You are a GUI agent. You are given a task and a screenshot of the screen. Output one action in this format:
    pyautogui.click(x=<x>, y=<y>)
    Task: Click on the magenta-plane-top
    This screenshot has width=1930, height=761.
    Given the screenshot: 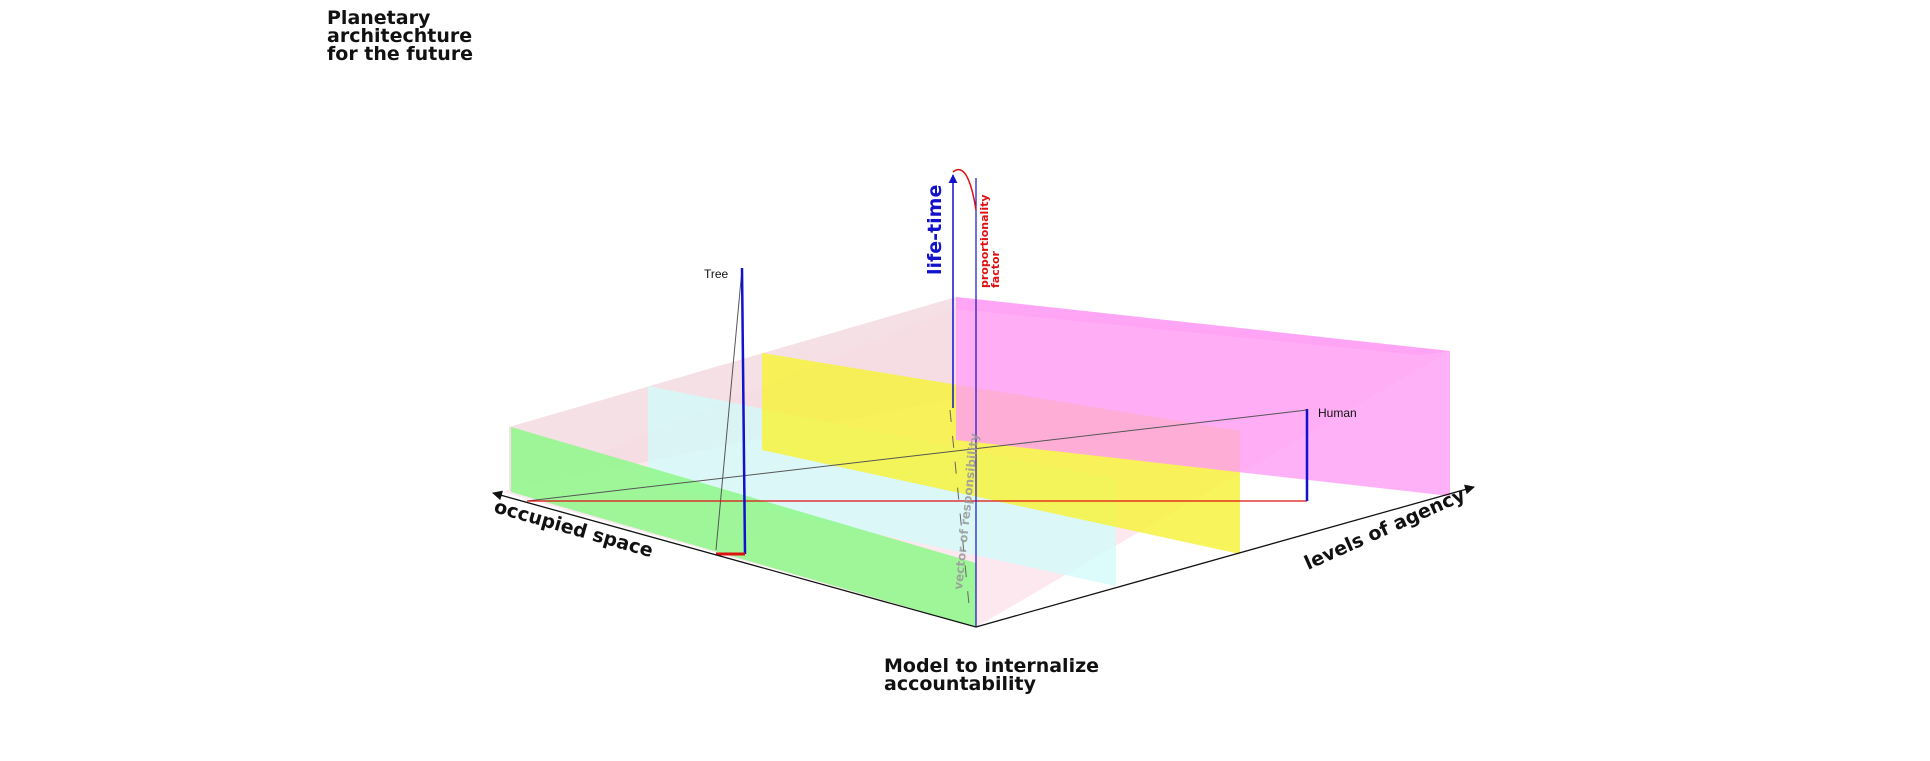 What is the action you would take?
    pyautogui.click(x=1203, y=326)
    